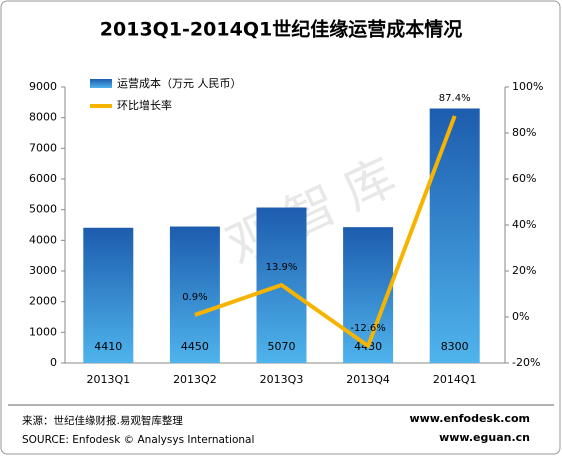 This screenshot has height=456, width=562. What do you see at coordinates (455, 98) in the screenshot?
I see `line-label: 87.4%` at bounding box center [455, 98].